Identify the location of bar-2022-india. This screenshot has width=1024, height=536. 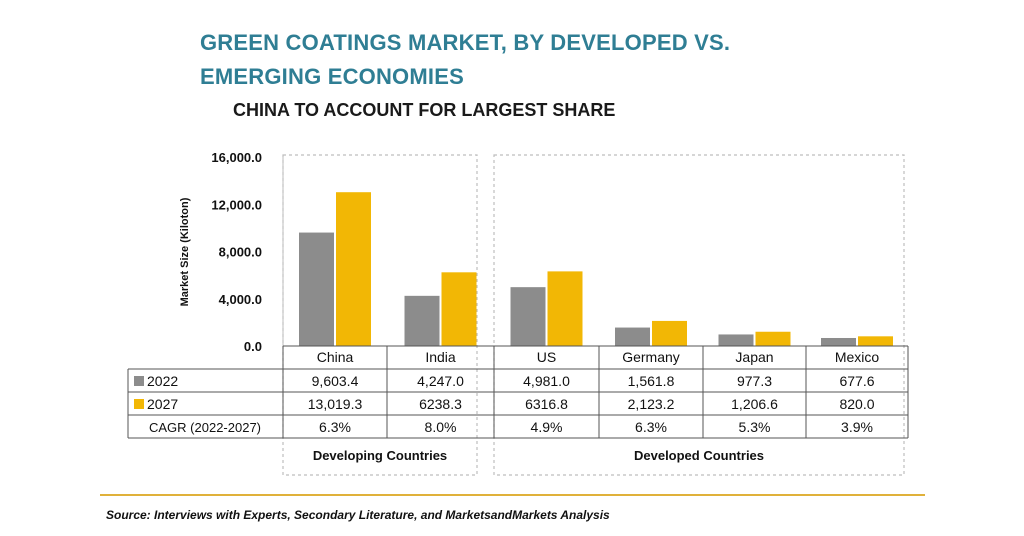
(422, 320).